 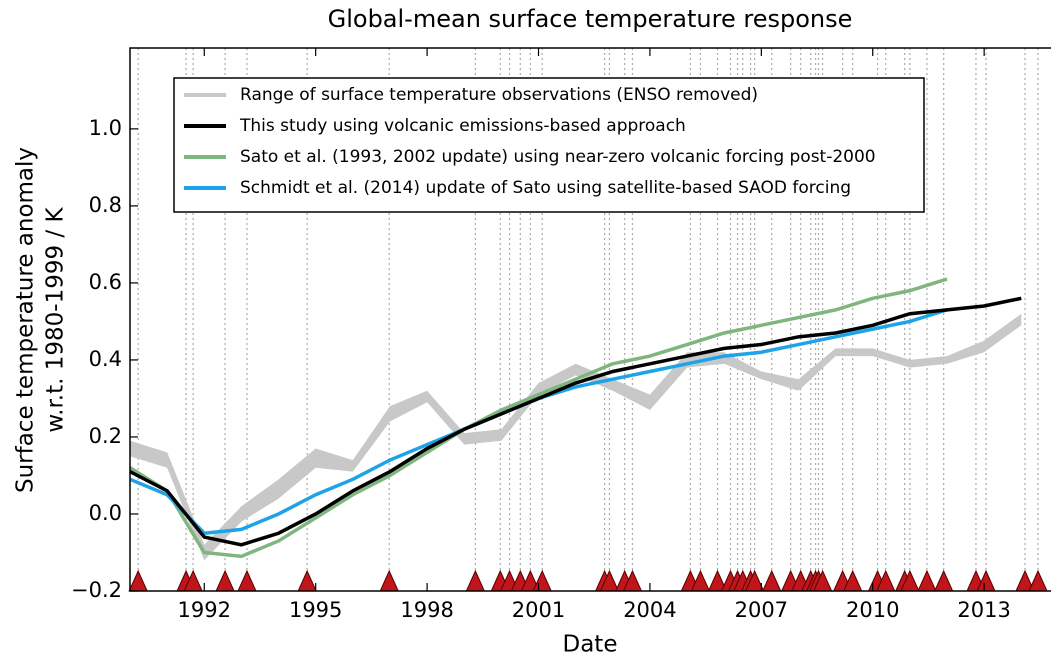 What do you see at coordinates (649, 610) in the screenshot?
I see `x-tick-label: 2004` at bounding box center [649, 610].